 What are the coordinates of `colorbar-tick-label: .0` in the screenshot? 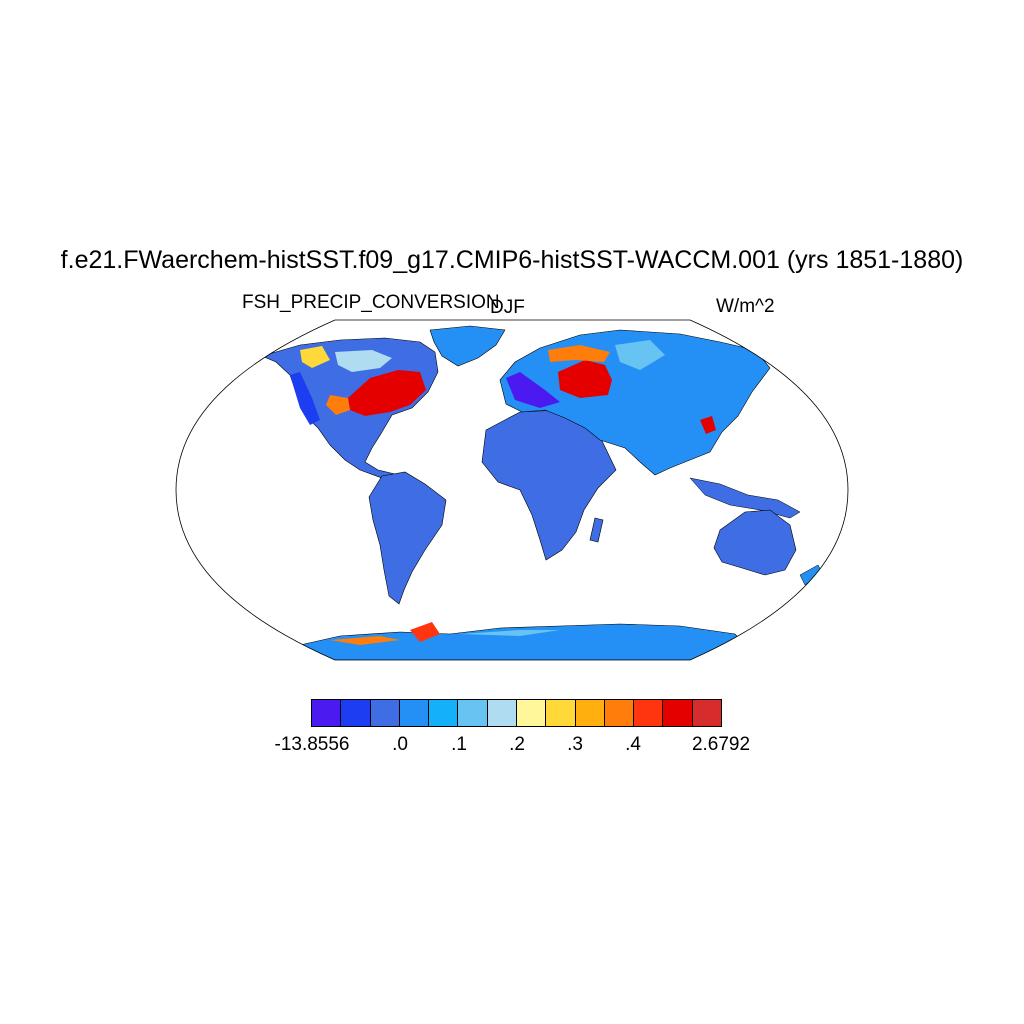 It's located at (400, 744).